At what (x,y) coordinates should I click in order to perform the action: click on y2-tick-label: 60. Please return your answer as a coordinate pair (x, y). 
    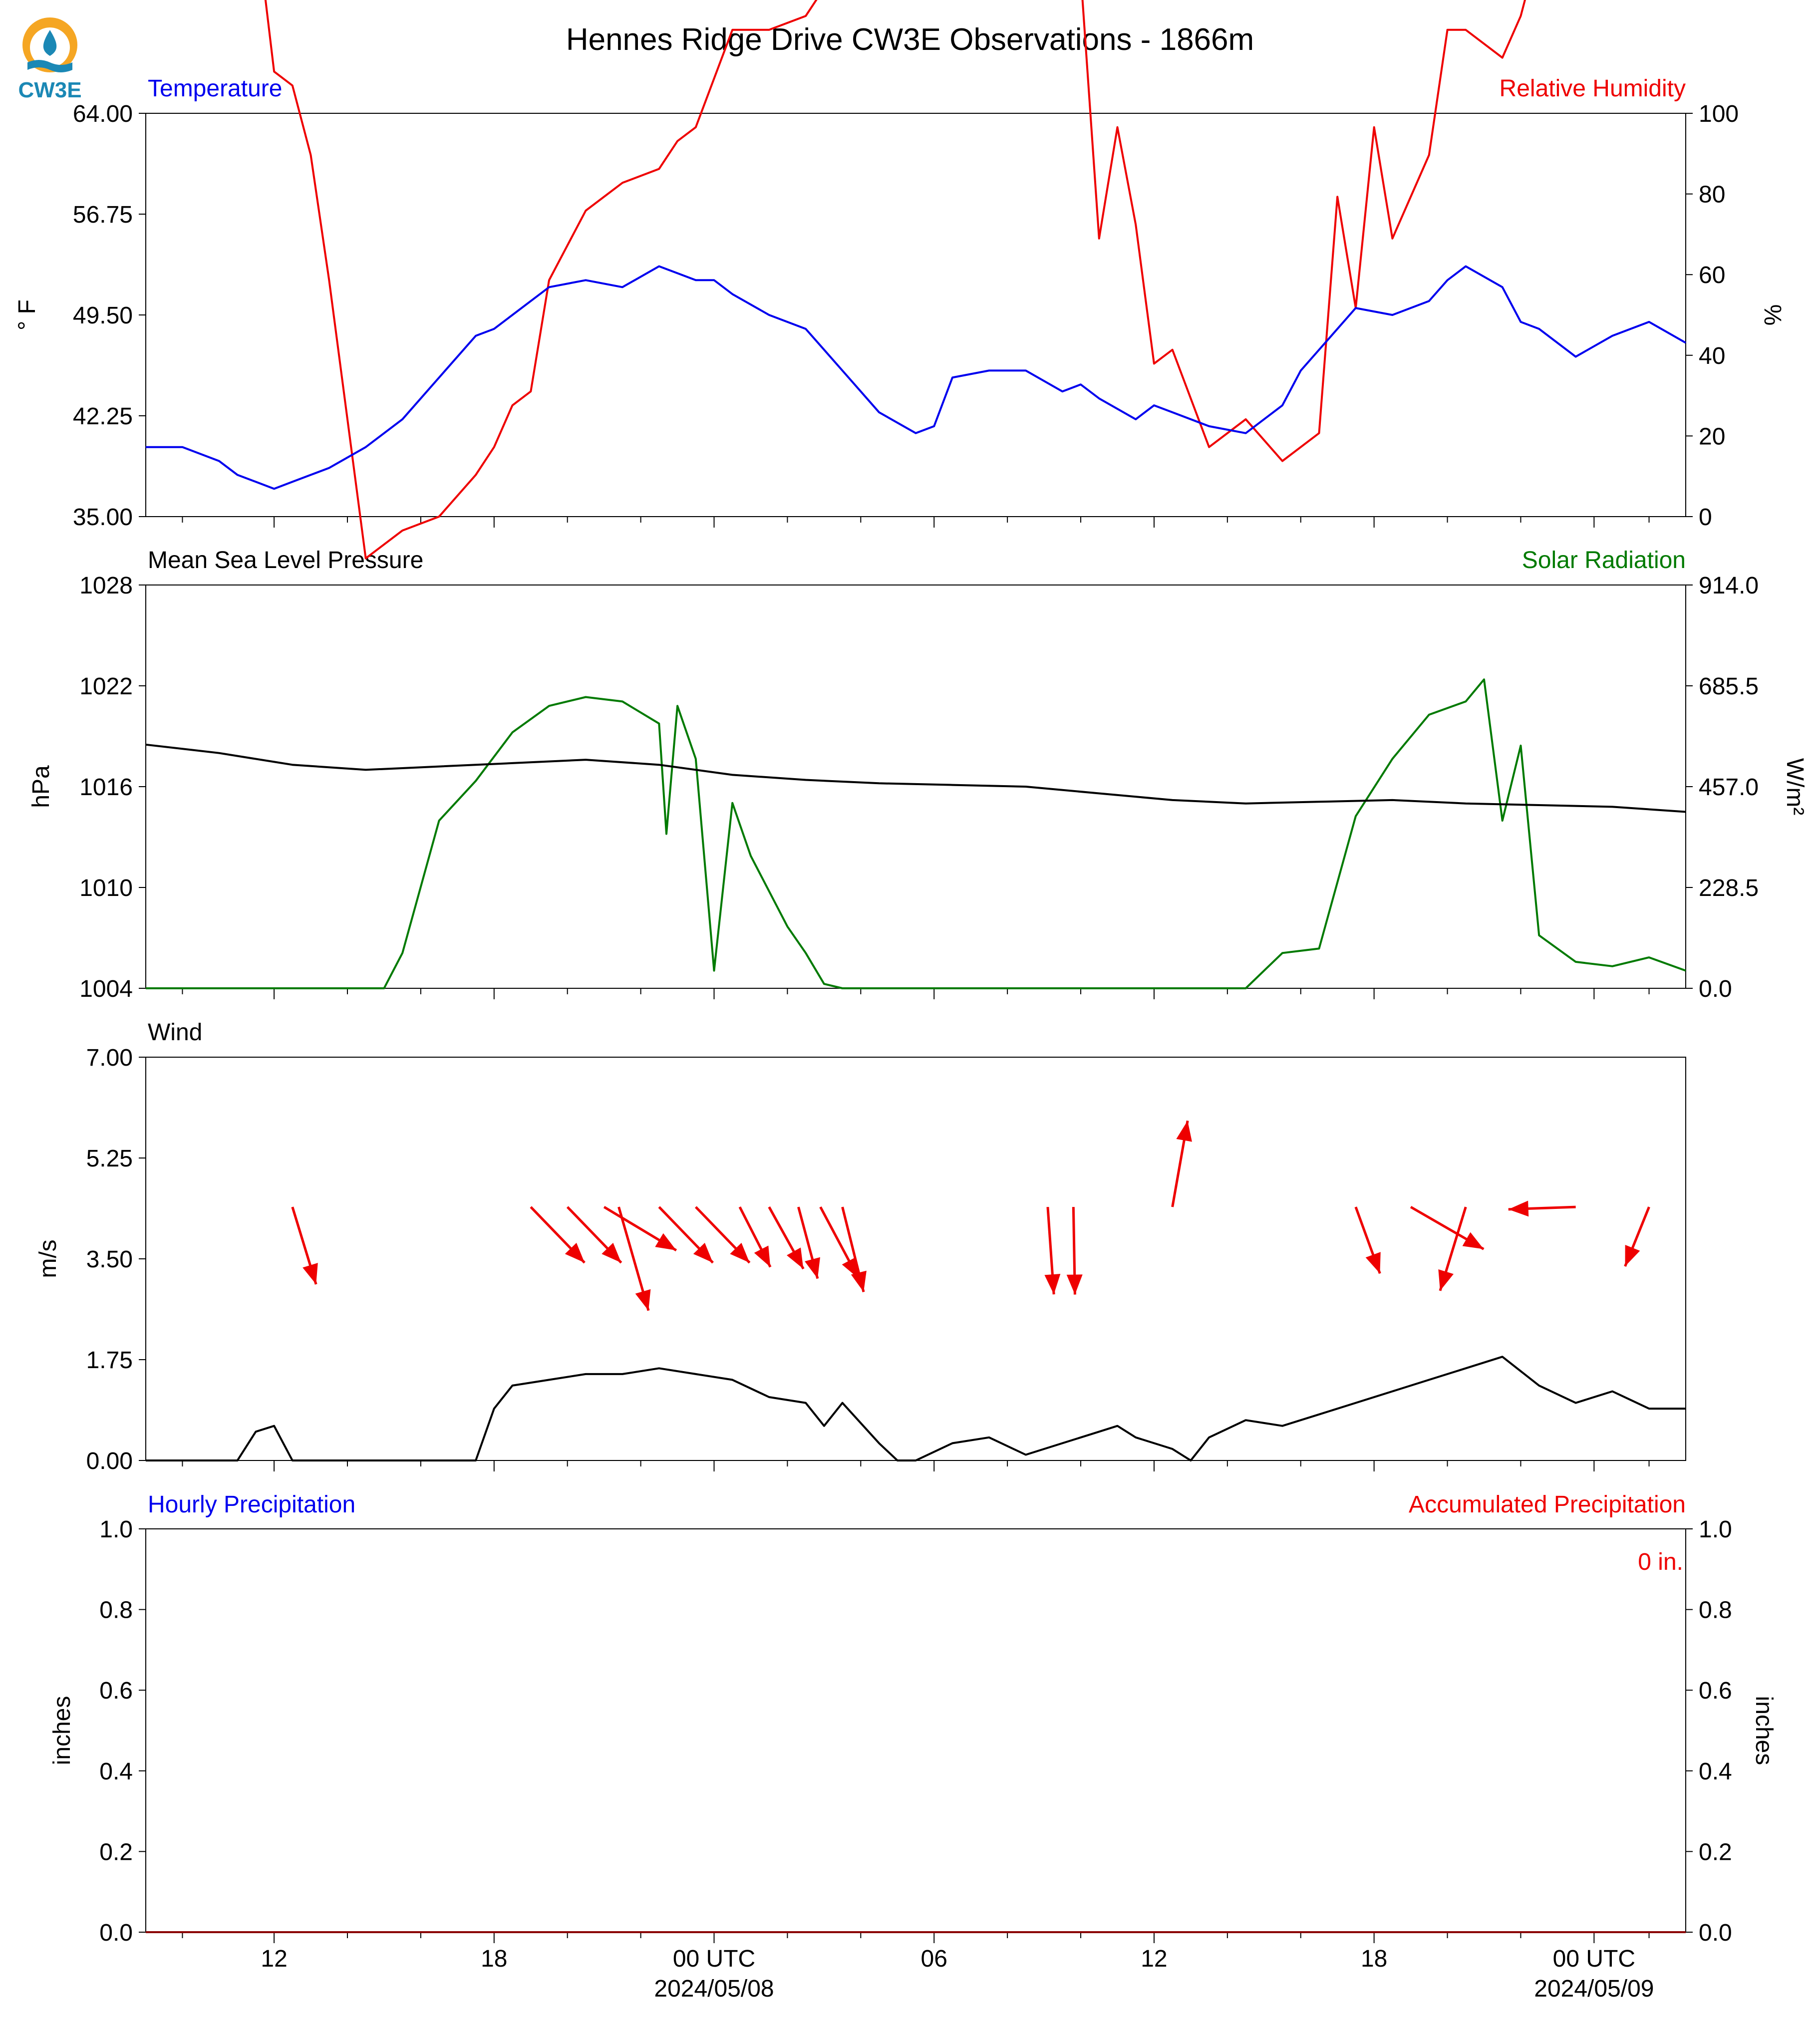
    Looking at the image, I should click on (1712, 275).